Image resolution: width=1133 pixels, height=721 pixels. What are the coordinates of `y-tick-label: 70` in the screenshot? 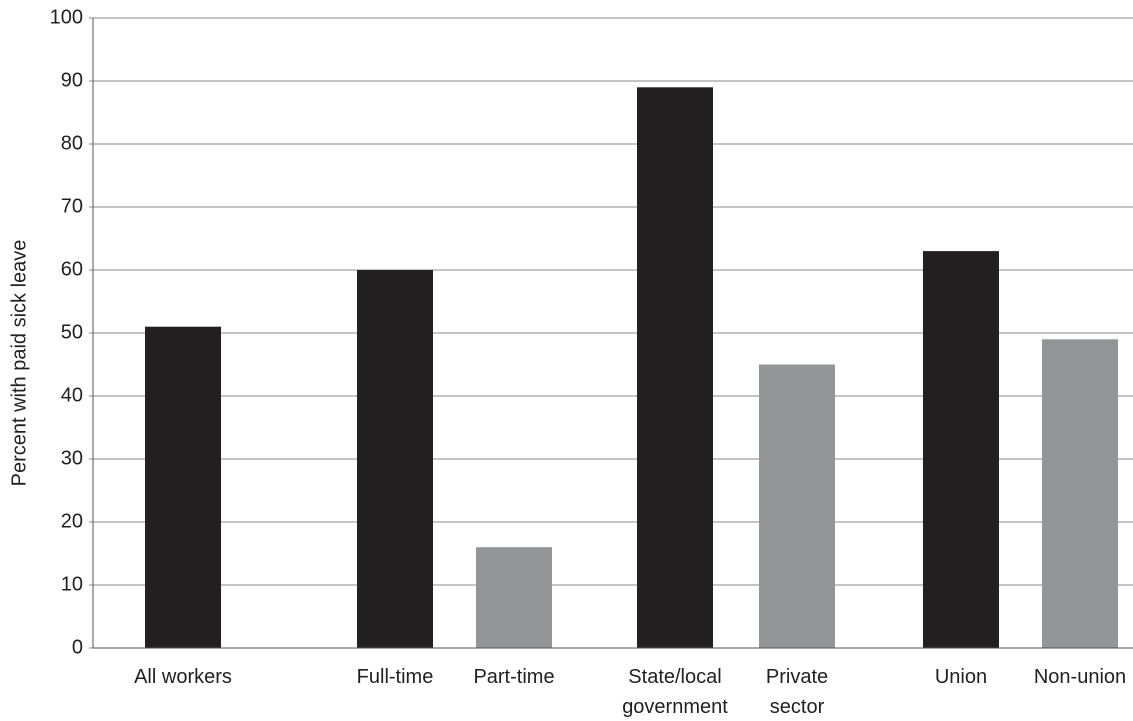 It's located at (72, 206).